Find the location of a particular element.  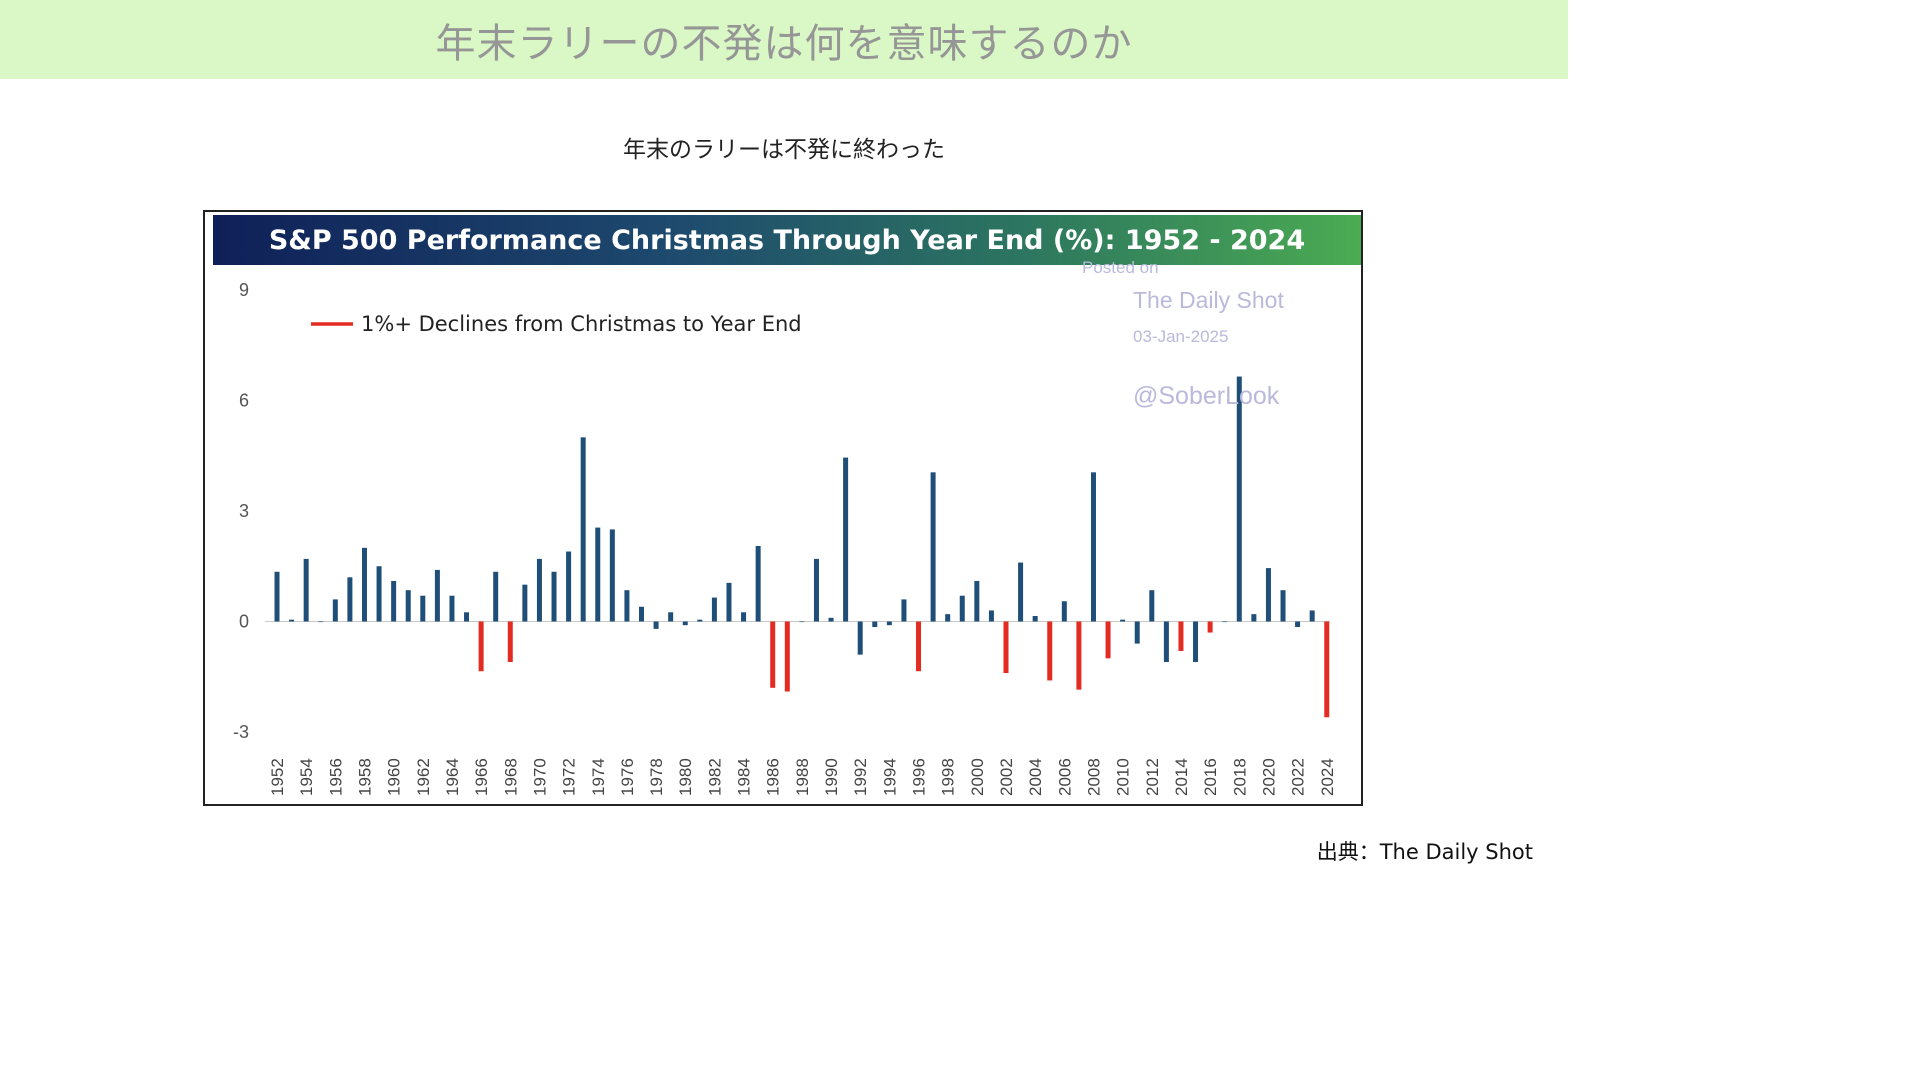

y-axis-ticks: 9 6 3 0 -3 is located at coordinates (241, 511).